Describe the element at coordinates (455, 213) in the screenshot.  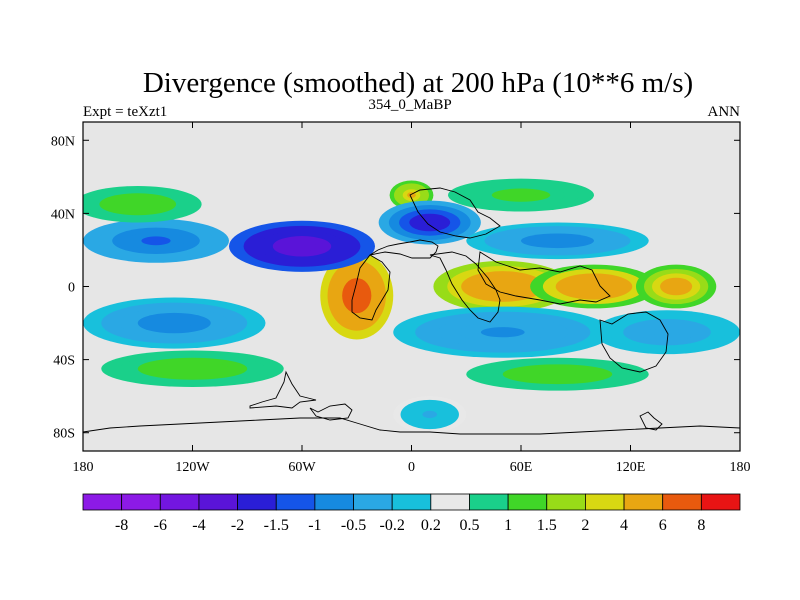
I see `coastline-europe-asia` at that location.